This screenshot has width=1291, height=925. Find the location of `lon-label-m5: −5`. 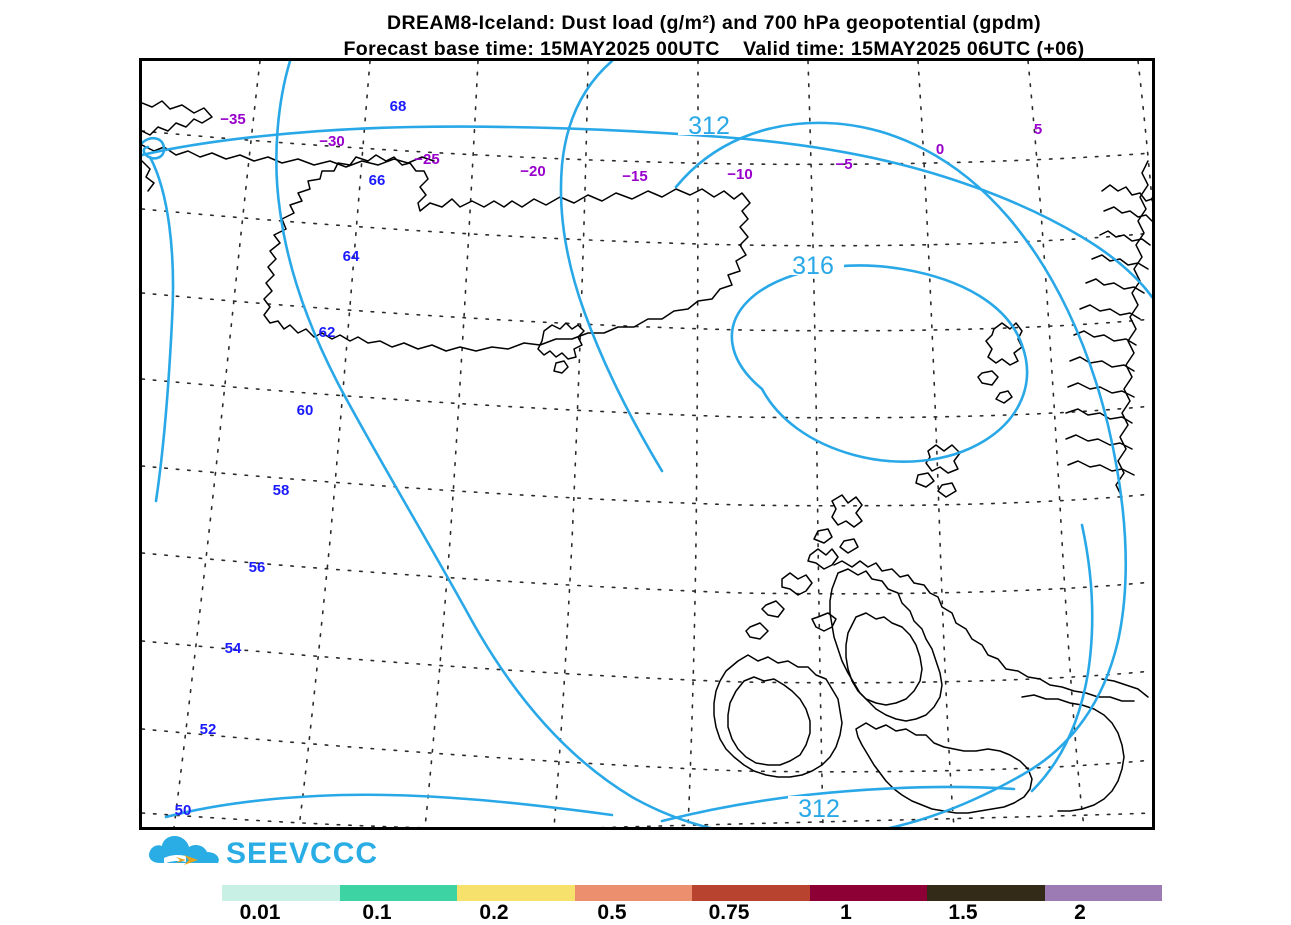

lon-label-m5: −5 is located at coordinates (843, 164).